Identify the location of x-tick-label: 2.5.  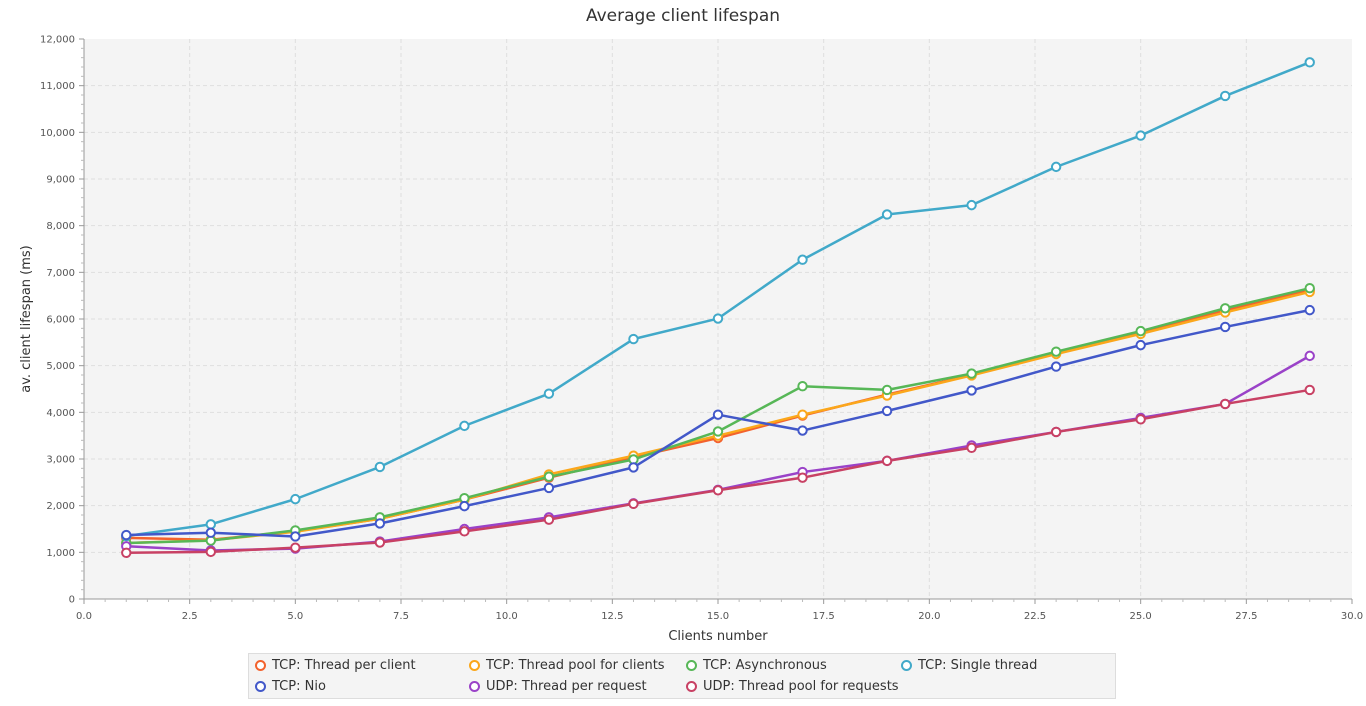
(190, 616).